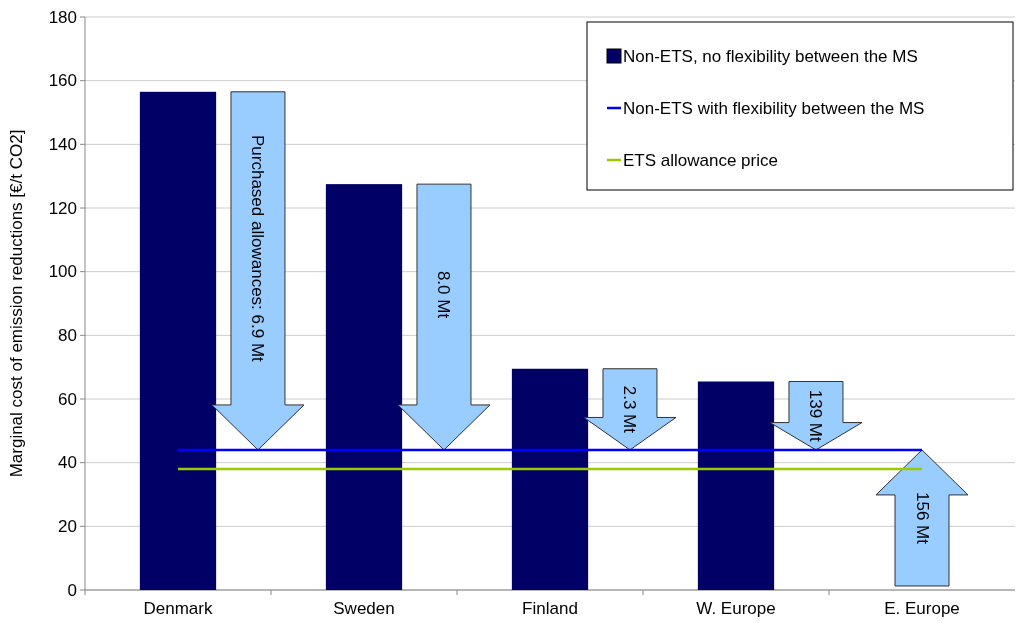  I want to click on annotation: 2.3 Mt, so click(630, 409).